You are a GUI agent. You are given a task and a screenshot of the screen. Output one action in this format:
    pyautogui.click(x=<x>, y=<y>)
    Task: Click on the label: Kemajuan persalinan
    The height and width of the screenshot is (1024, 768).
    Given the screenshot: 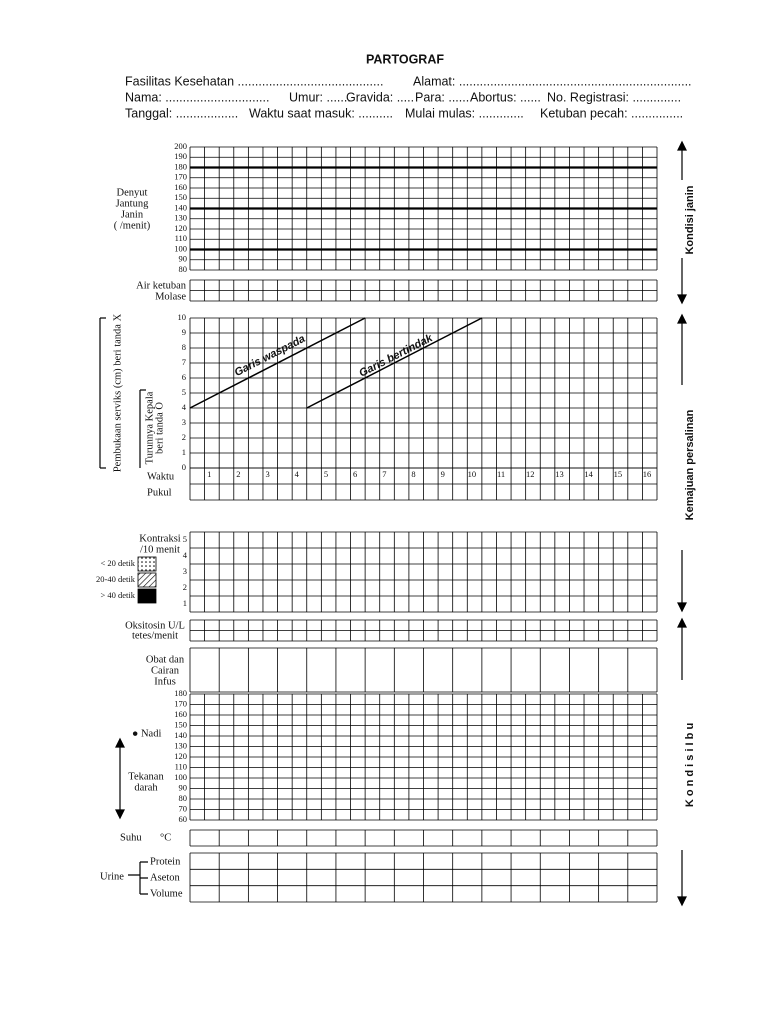 What is the action you would take?
    pyautogui.click(x=690, y=464)
    